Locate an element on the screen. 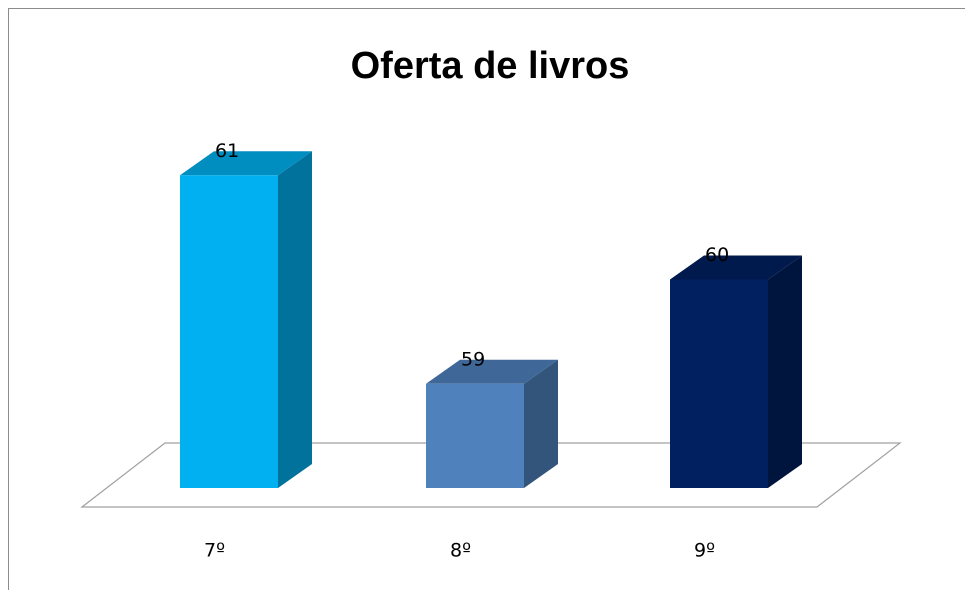 The image size is (965, 590). x-tick-label: 9º is located at coordinates (704, 551).